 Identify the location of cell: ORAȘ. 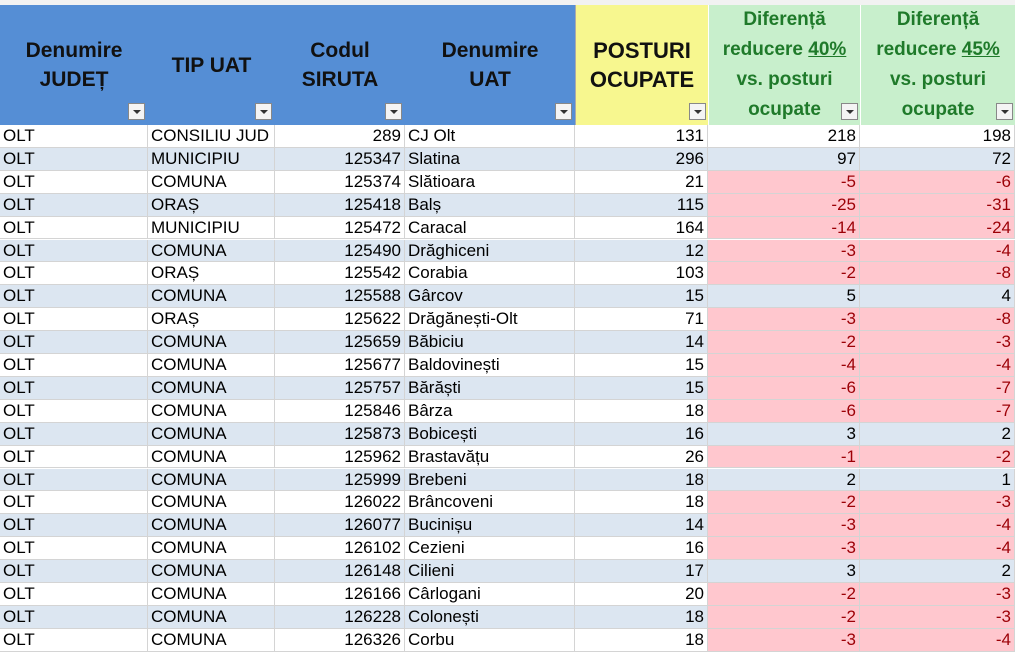
(211, 274).